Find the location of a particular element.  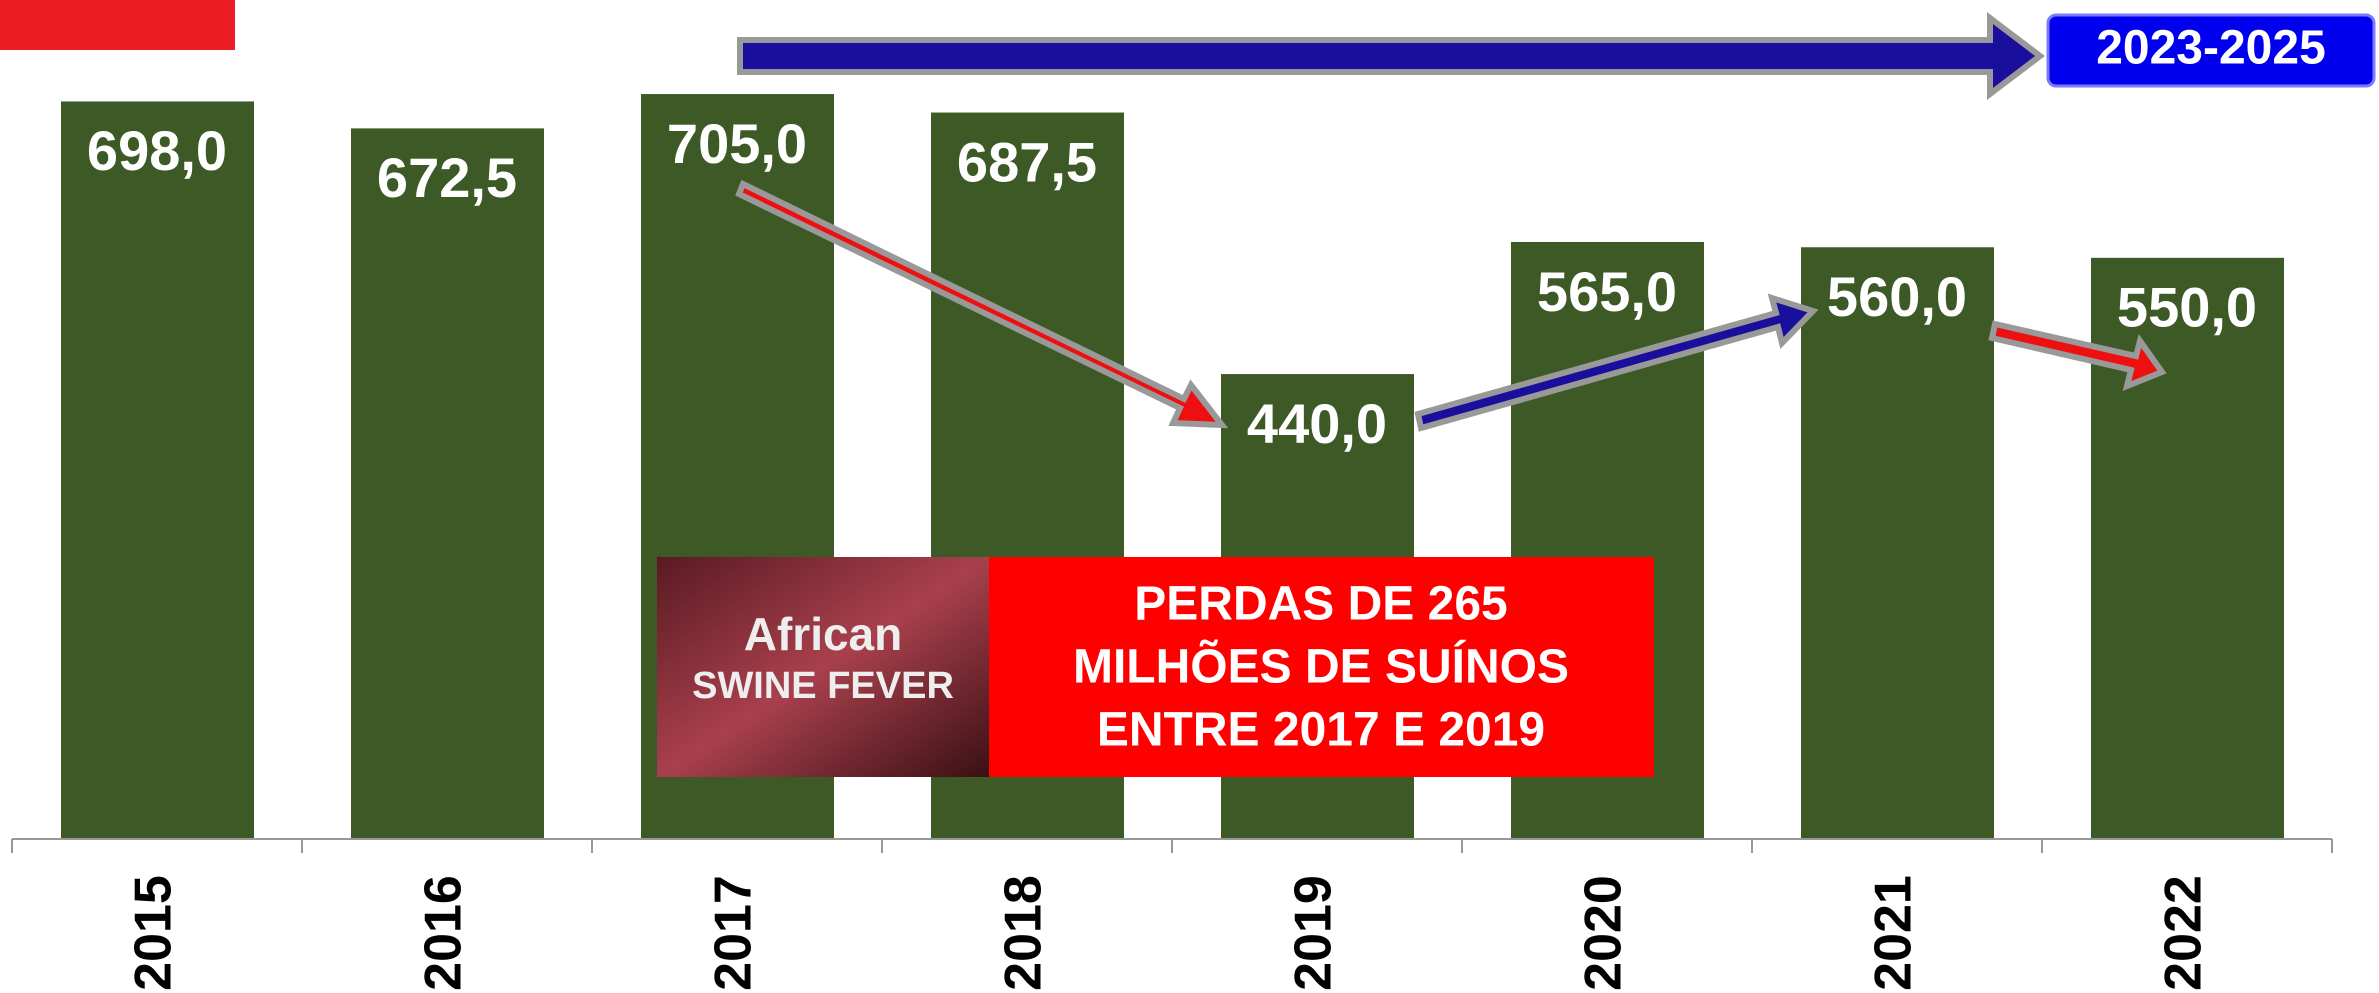

value-label: 565,0 is located at coordinates (1607, 291).